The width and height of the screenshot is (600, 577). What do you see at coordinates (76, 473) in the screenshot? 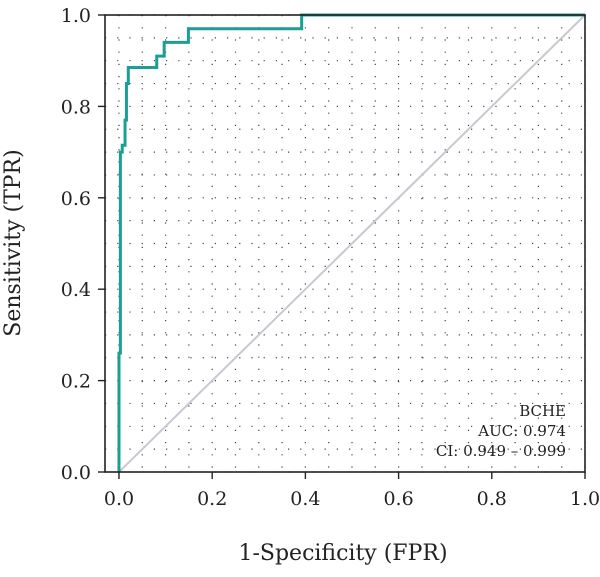
I see `y-tick-label: 0.0` at bounding box center [76, 473].